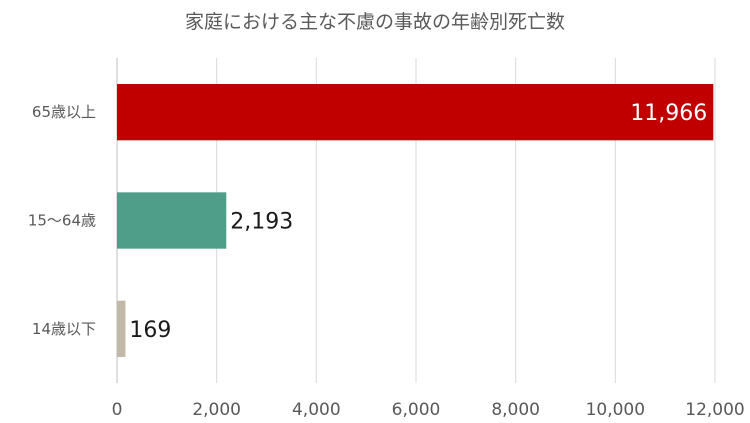 This screenshot has width=750, height=423. I want to click on category-labels: 65歳以上 15〜64歳 14歳以下, so click(62, 220).